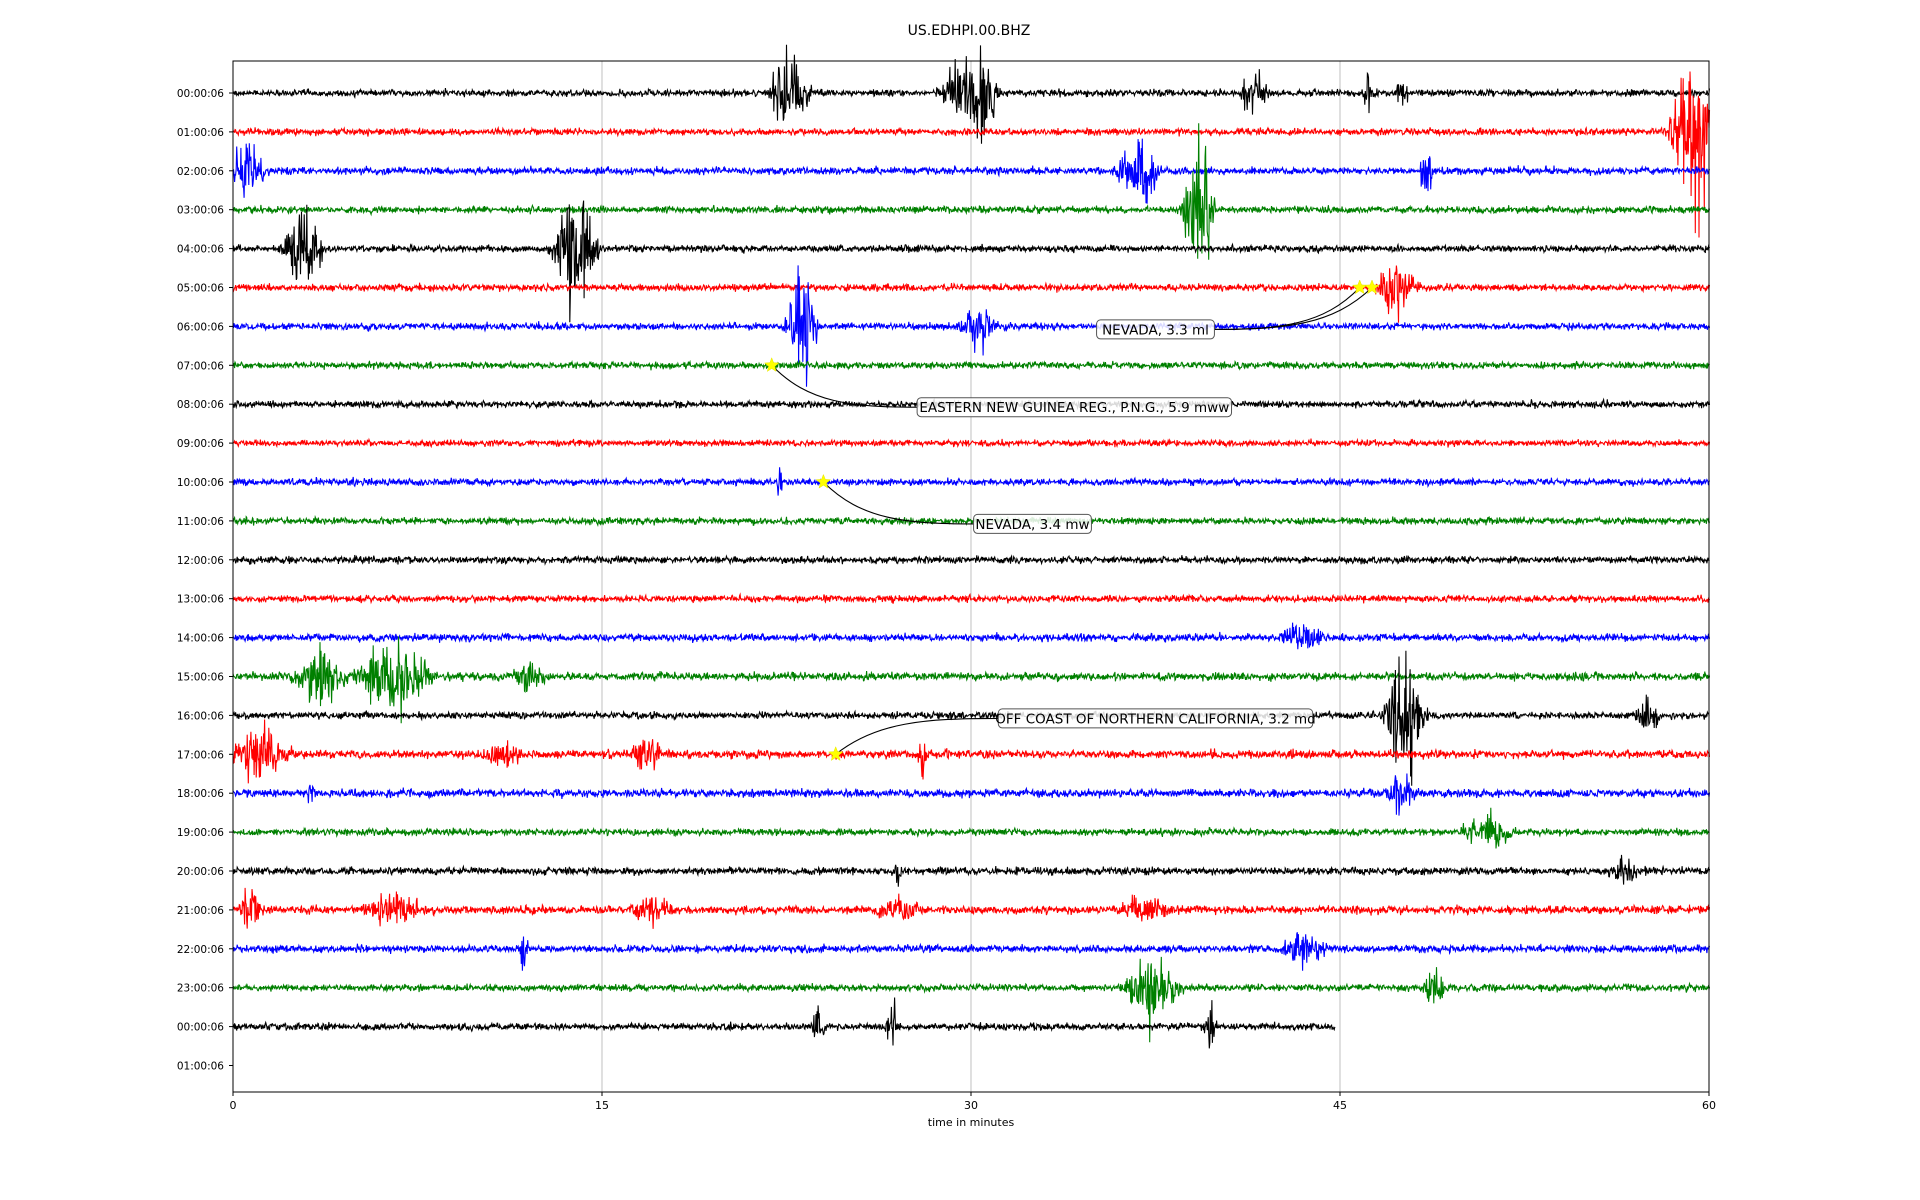  I want to click on y-tick-label: 18:00:06, so click(200, 794).